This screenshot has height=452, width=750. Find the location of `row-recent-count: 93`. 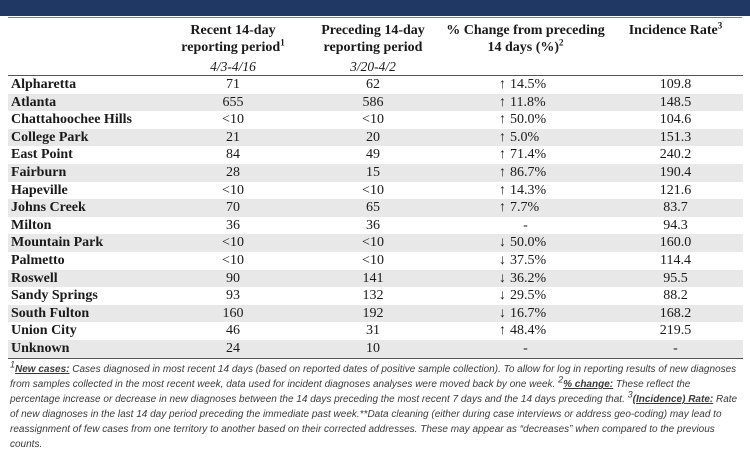

row-recent-count: 93 is located at coordinates (233, 296).